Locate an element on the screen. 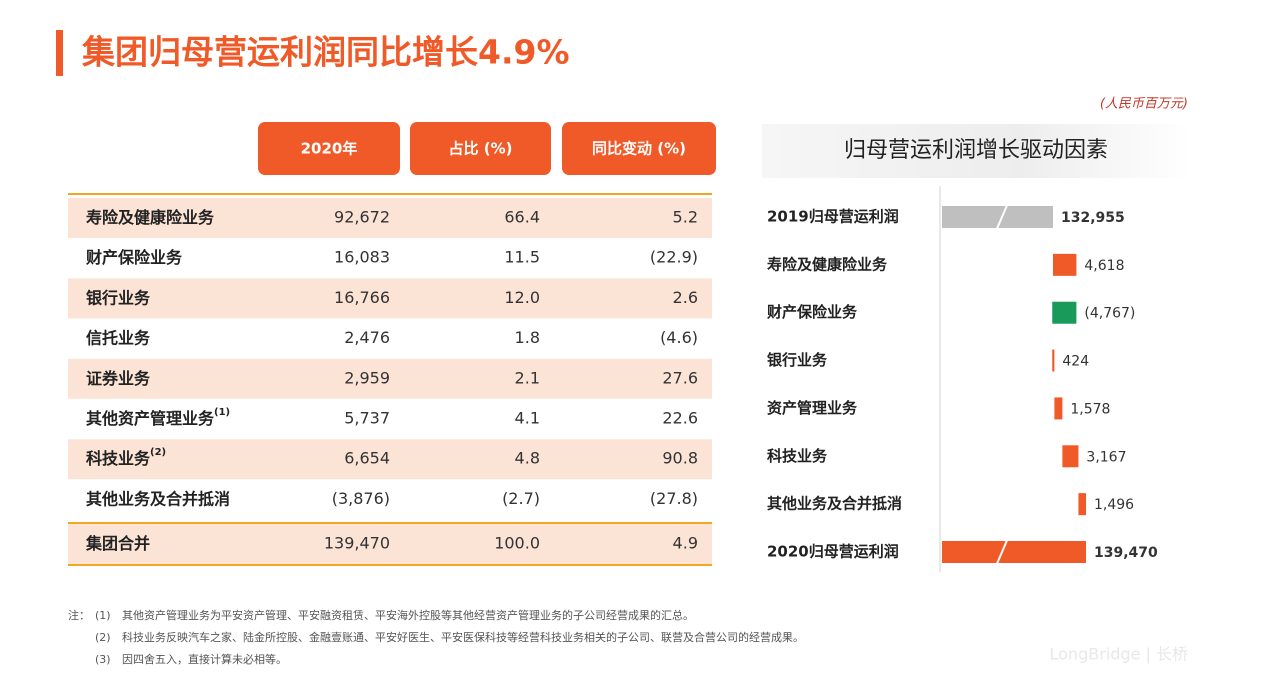  row-label-sup: (1) is located at coordinates (222, 412).